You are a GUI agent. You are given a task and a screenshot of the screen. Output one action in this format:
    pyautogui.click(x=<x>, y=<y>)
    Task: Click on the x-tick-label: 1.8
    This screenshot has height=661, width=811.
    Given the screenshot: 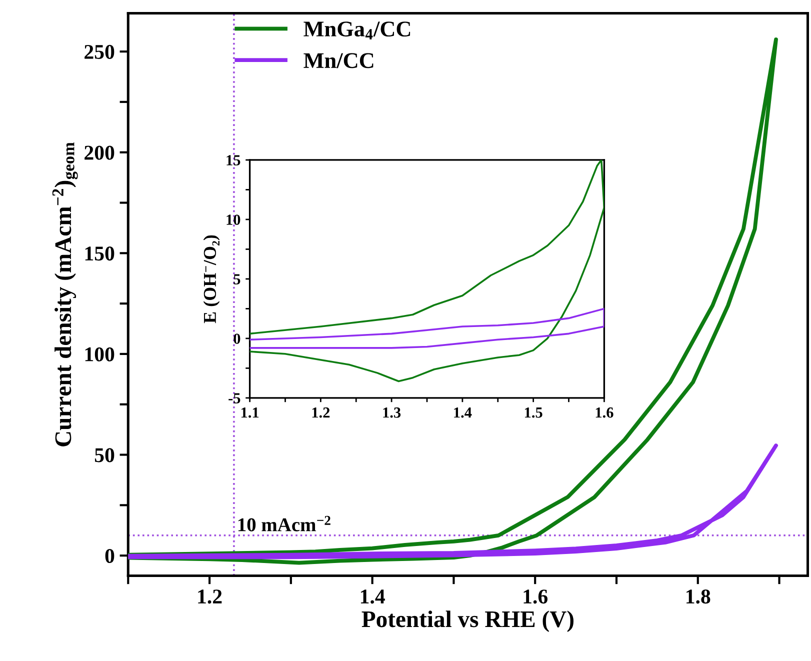 What is the action you would take?
    pyautogui.click(x=698, y=597)
    